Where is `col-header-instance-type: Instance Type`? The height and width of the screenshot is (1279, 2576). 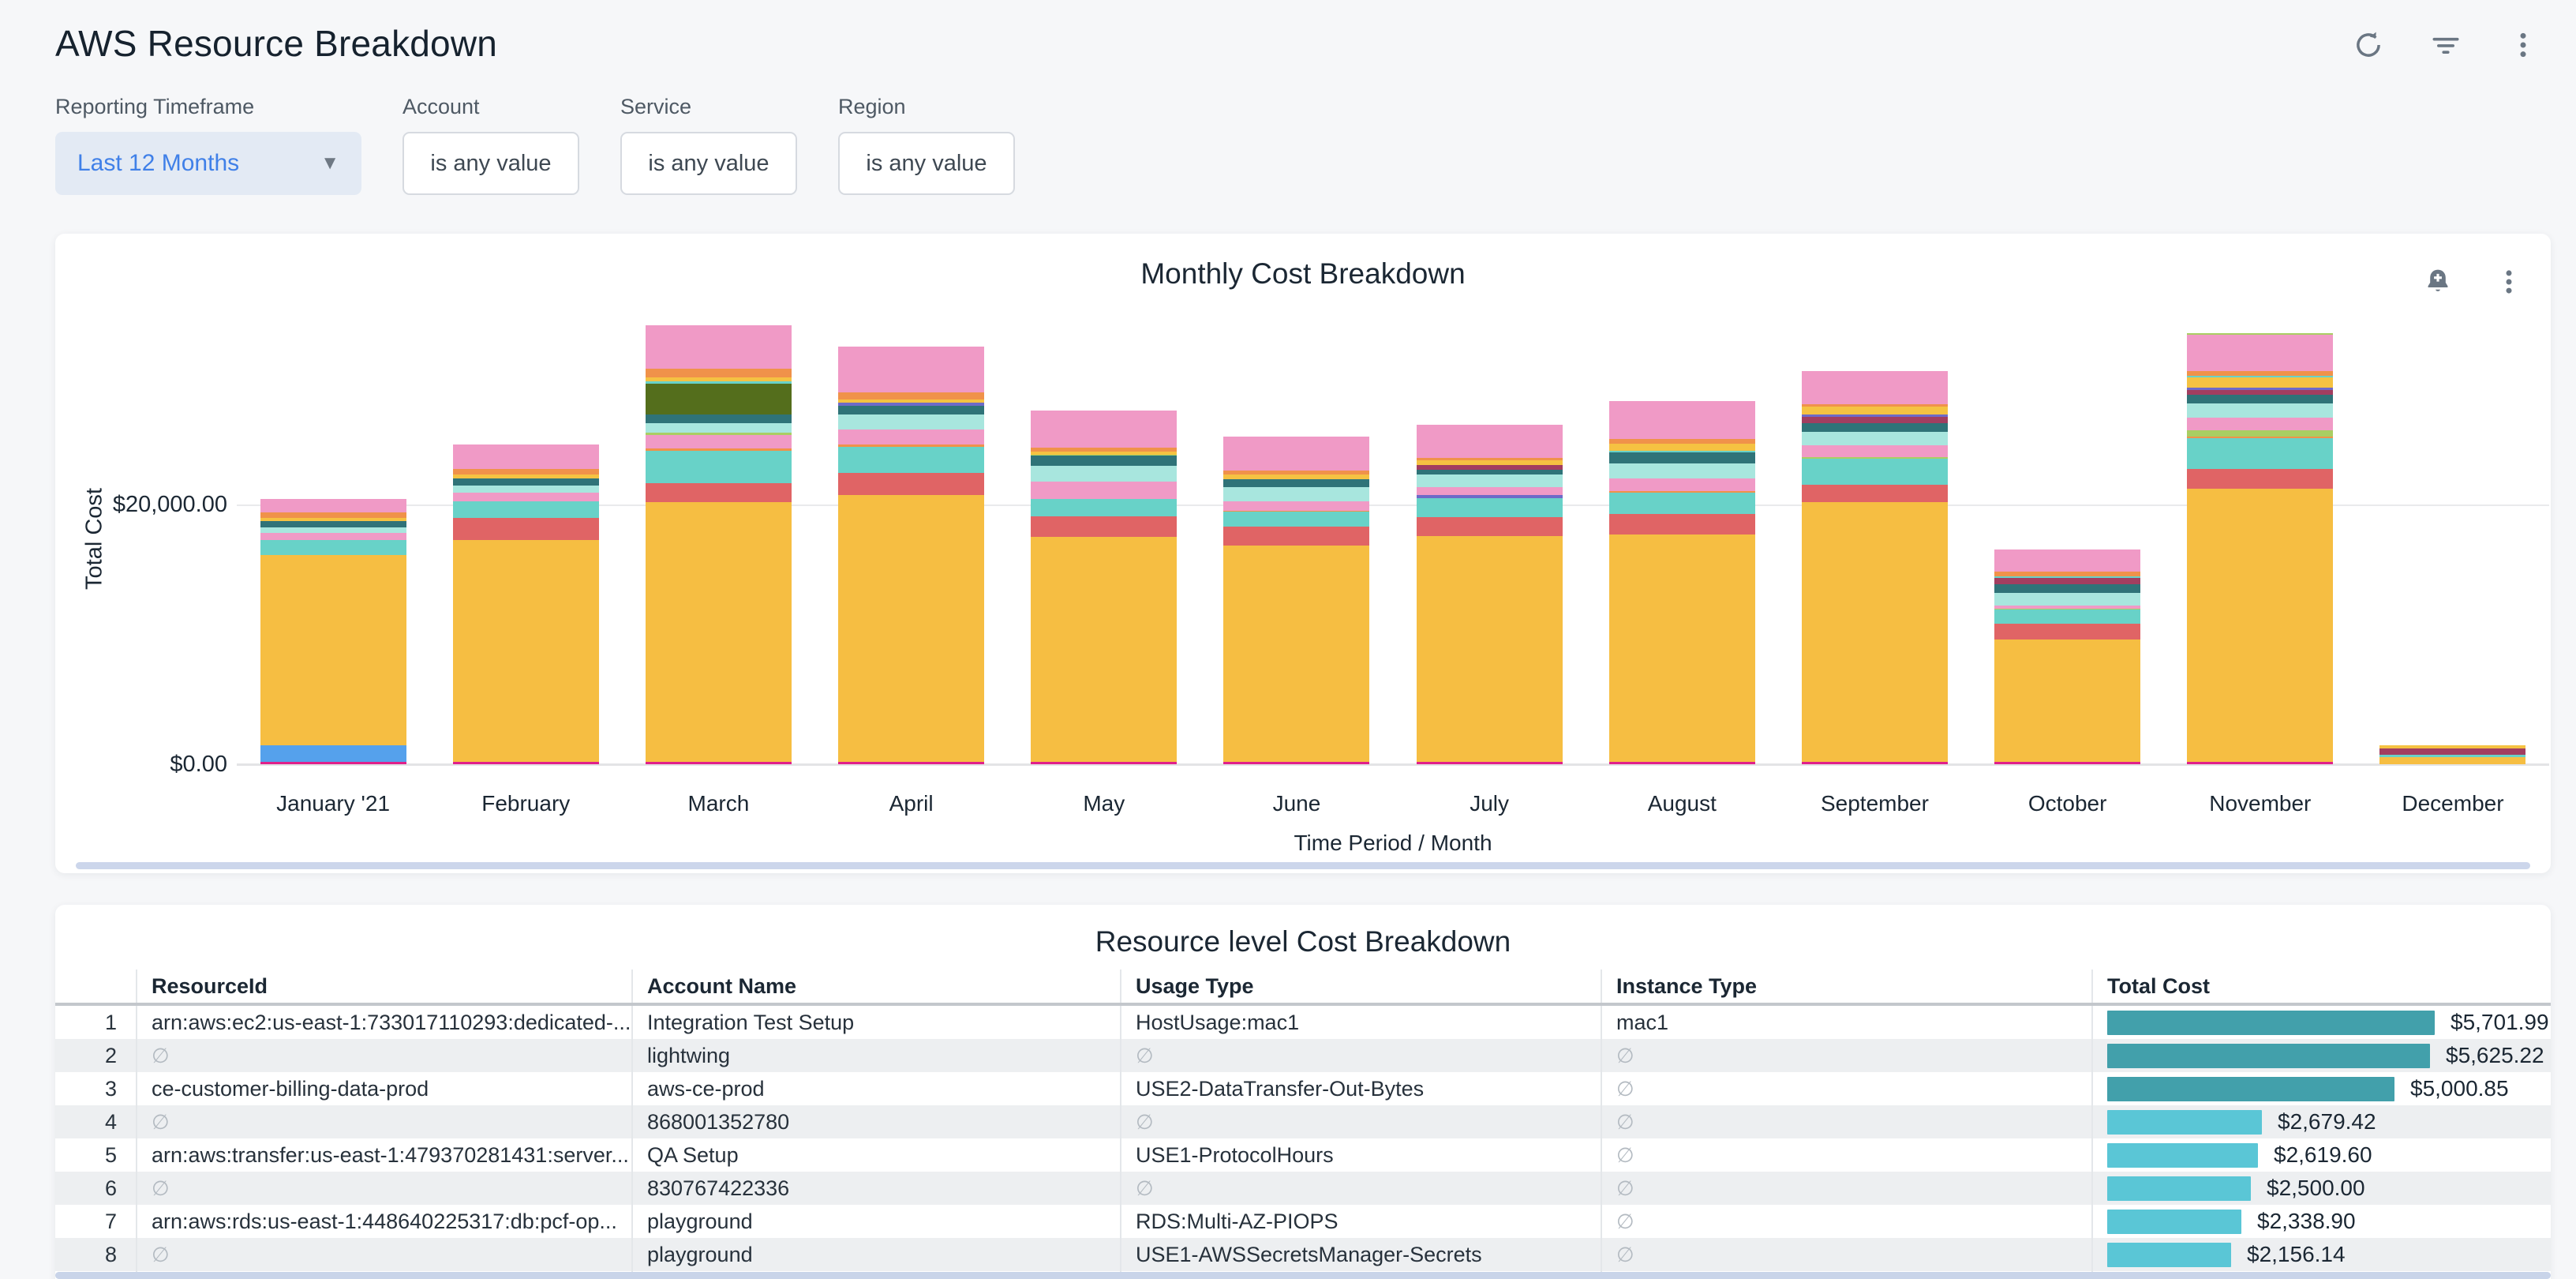
col-header-instance-type: Instance Type is located at coordinates (1846, 986).